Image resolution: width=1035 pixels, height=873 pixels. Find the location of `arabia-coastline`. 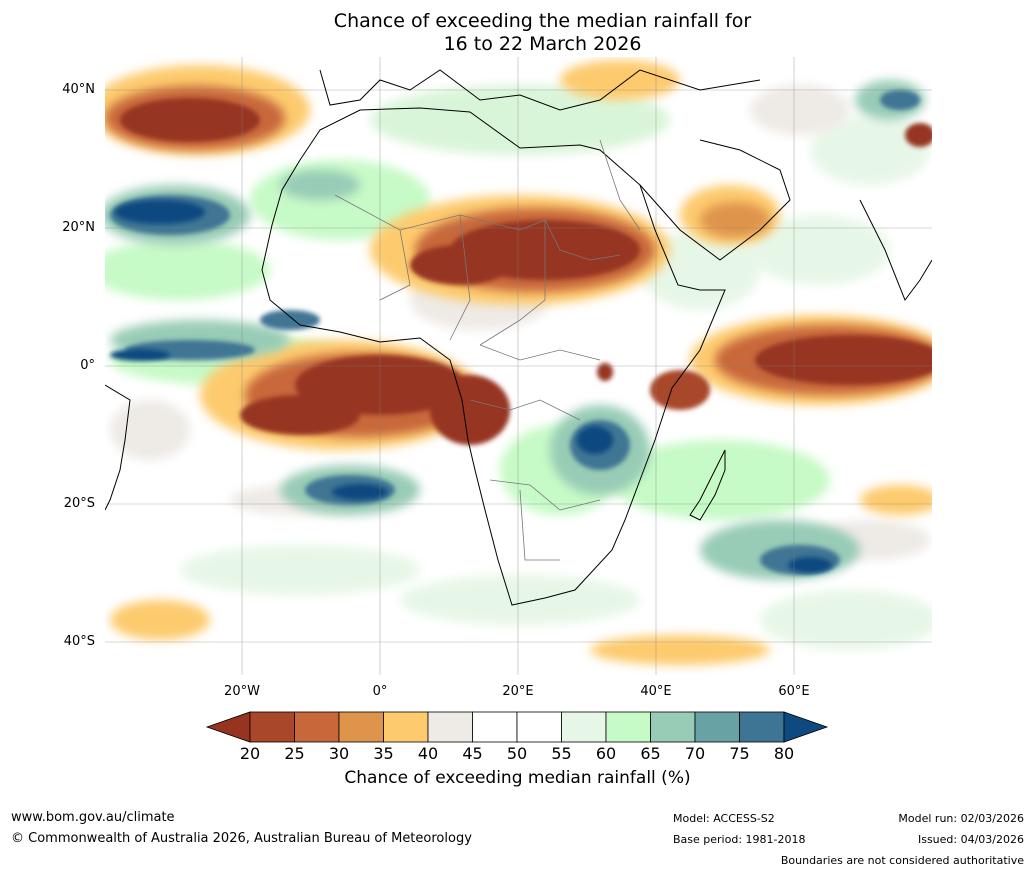

arabia-coastline is located at coordinates (715, 200).